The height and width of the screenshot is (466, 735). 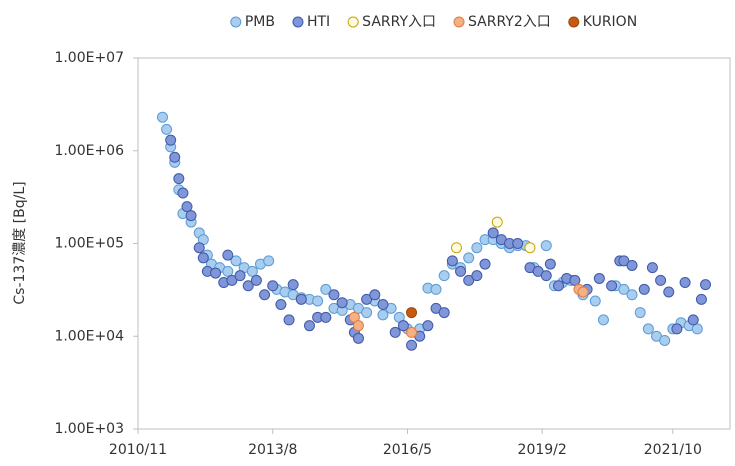 I want to click on legend-label: KURION, so click(x=610, y=22).